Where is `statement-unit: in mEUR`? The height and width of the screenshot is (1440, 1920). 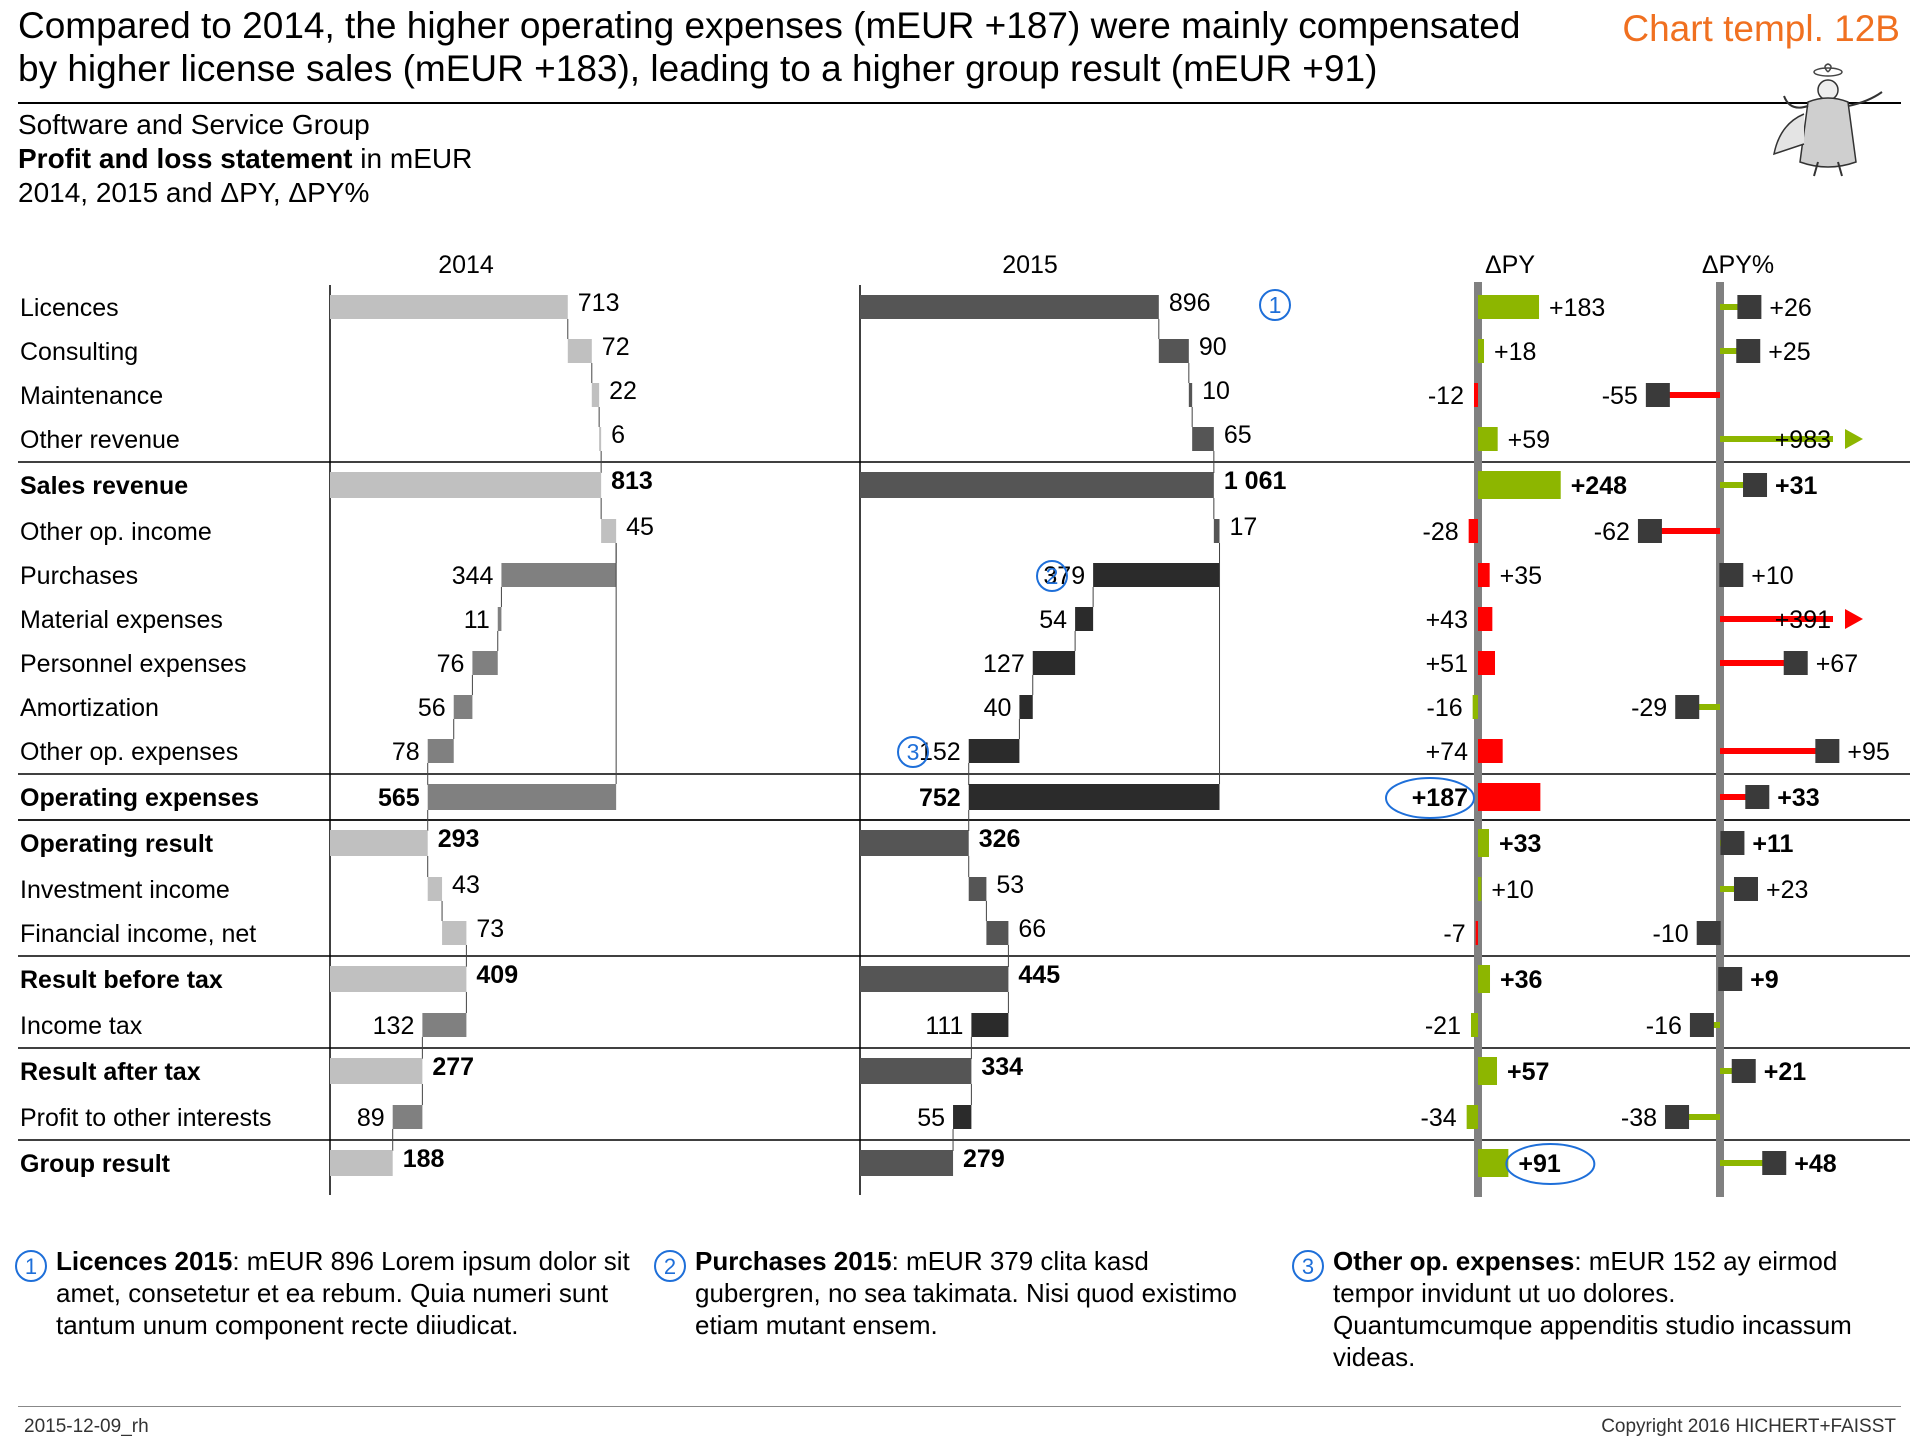 statement-unit: in mEUR is located at coordinates (412, 158).